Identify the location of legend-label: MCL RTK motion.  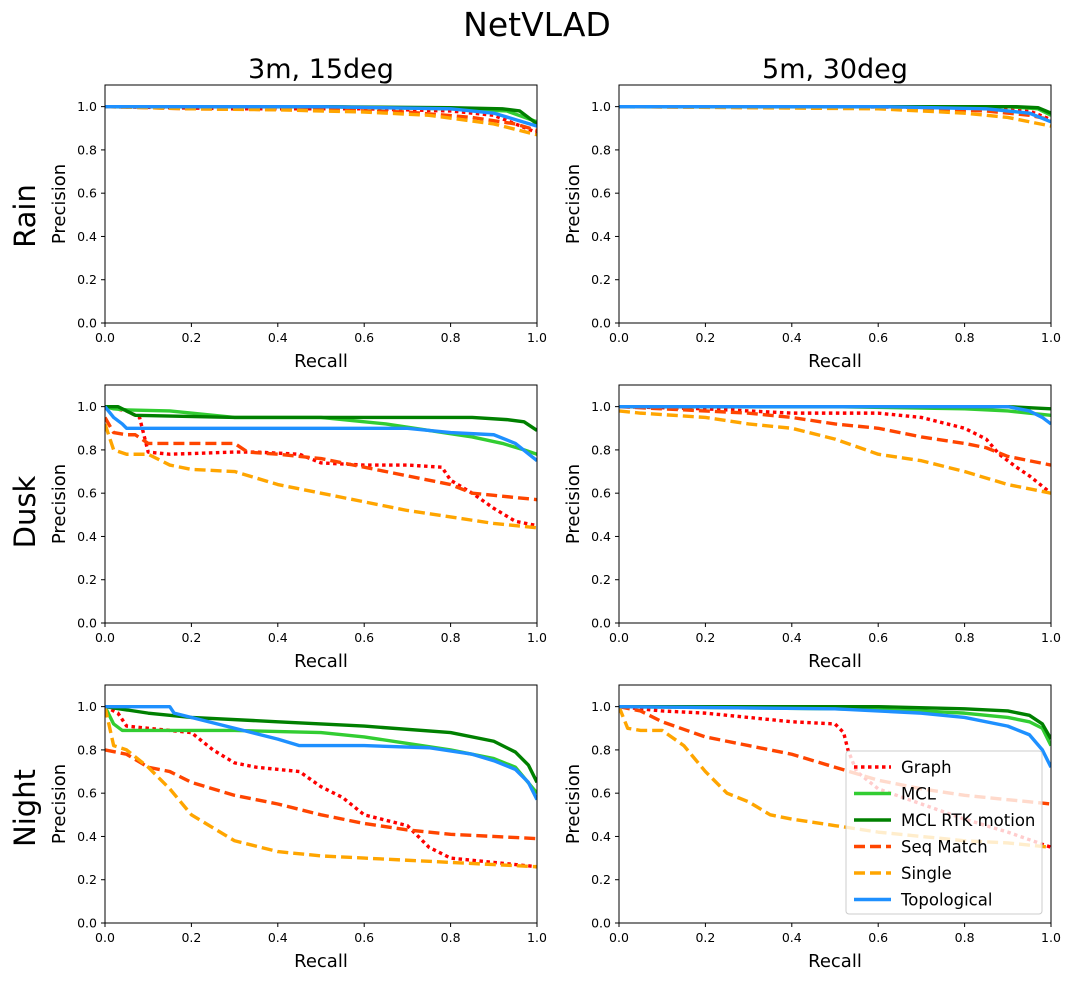
(968, 820).